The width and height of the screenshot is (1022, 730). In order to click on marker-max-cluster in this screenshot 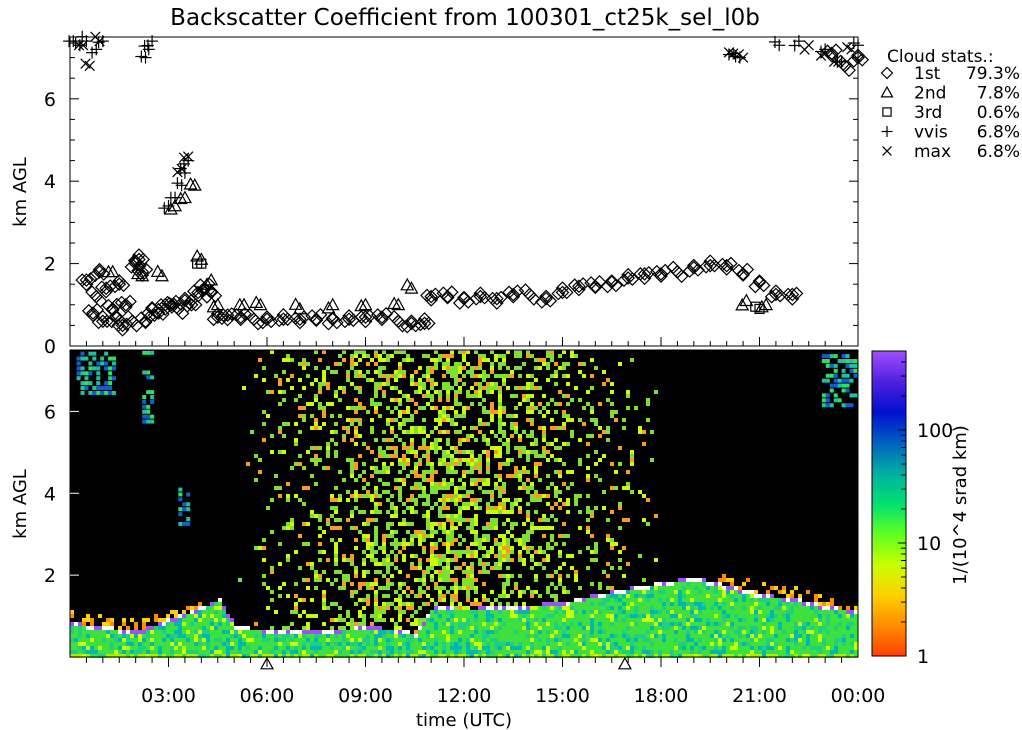, I will do `click(79, 45)`.